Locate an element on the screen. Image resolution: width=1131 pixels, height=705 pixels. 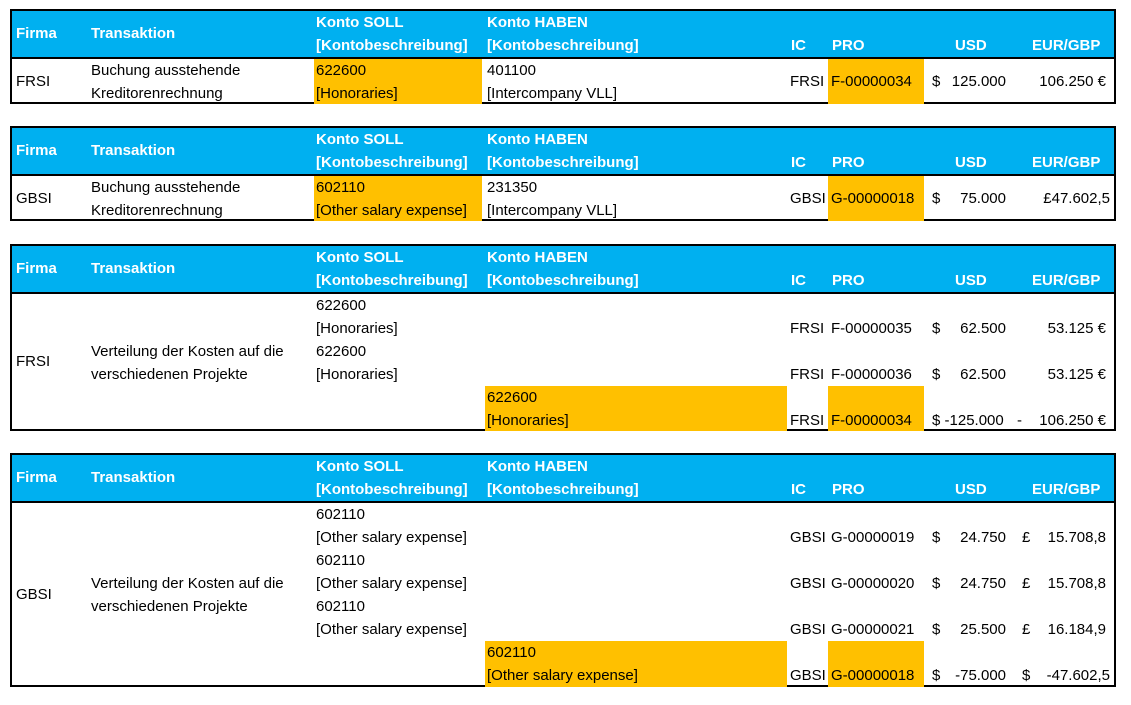
usd-amount: 75.000 is located at coordinates (983, 198).